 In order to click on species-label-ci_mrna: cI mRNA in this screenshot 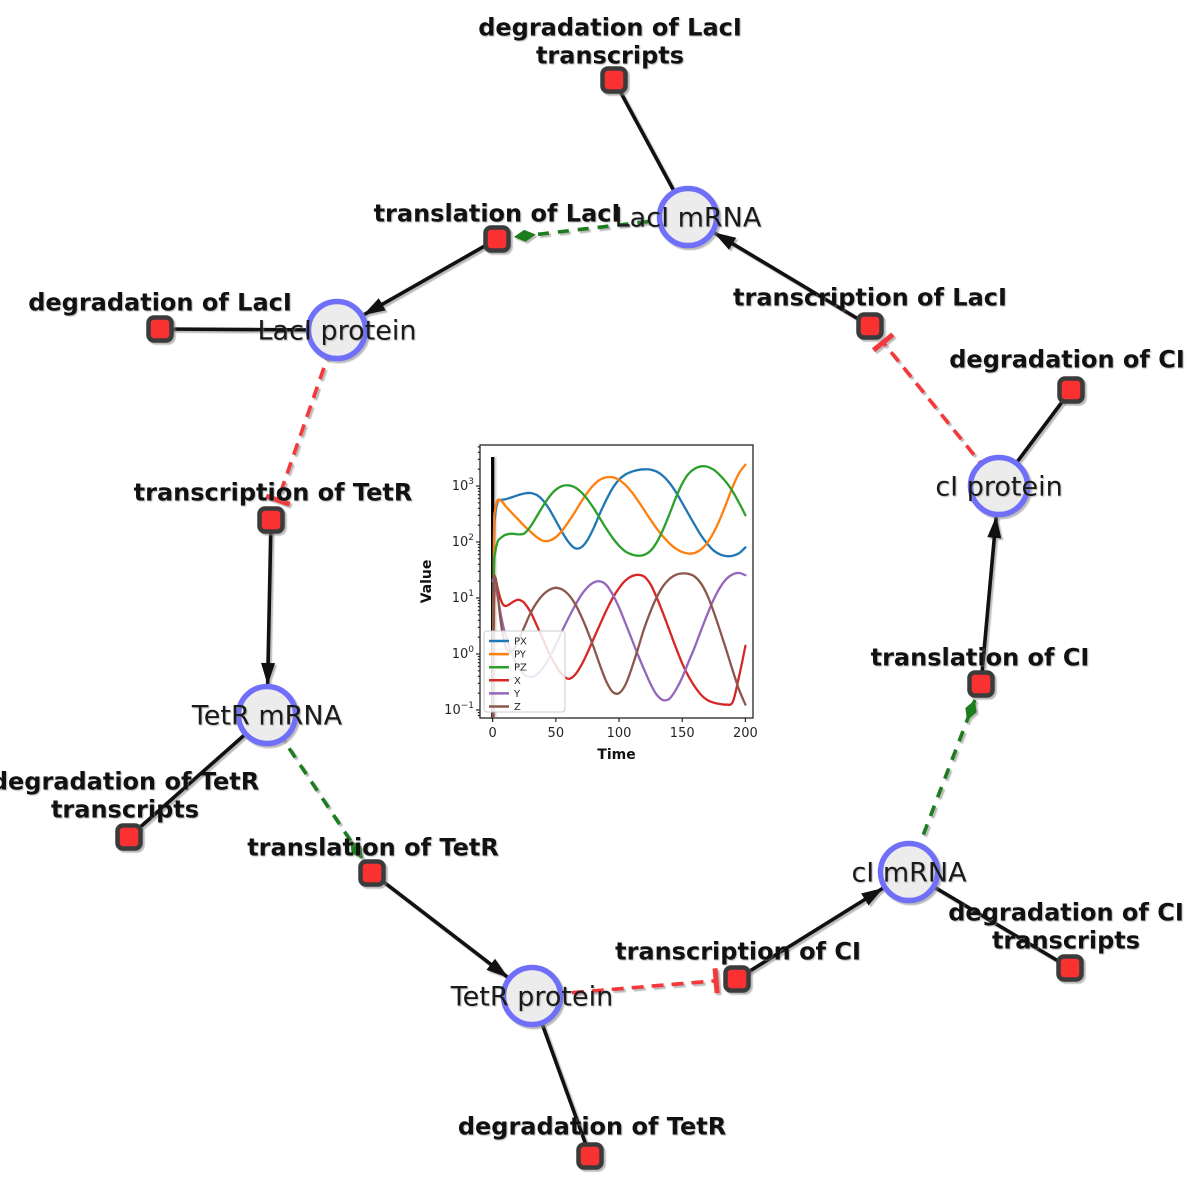, I will do `click(909, 873)`.